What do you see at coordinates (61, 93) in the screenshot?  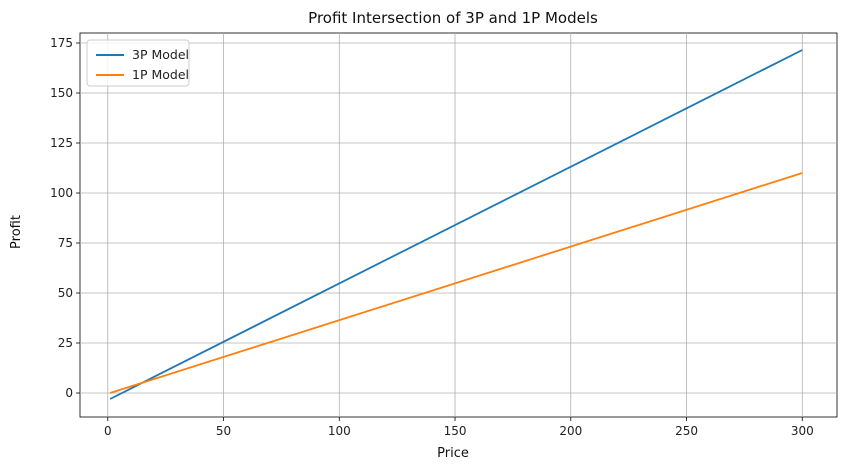 I see `y-tick-label: 150` at bounding box center [61, 93].